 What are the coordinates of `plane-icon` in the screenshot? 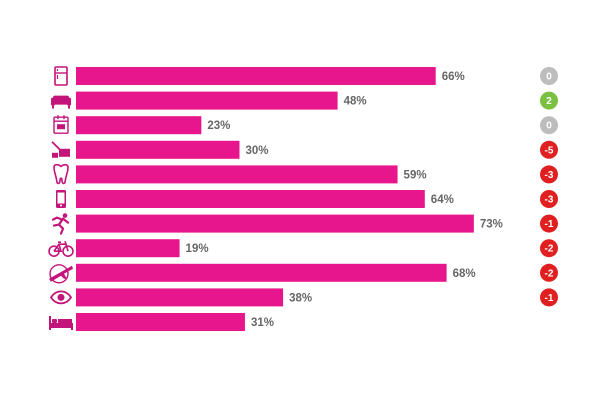 It's located at (61, 274).